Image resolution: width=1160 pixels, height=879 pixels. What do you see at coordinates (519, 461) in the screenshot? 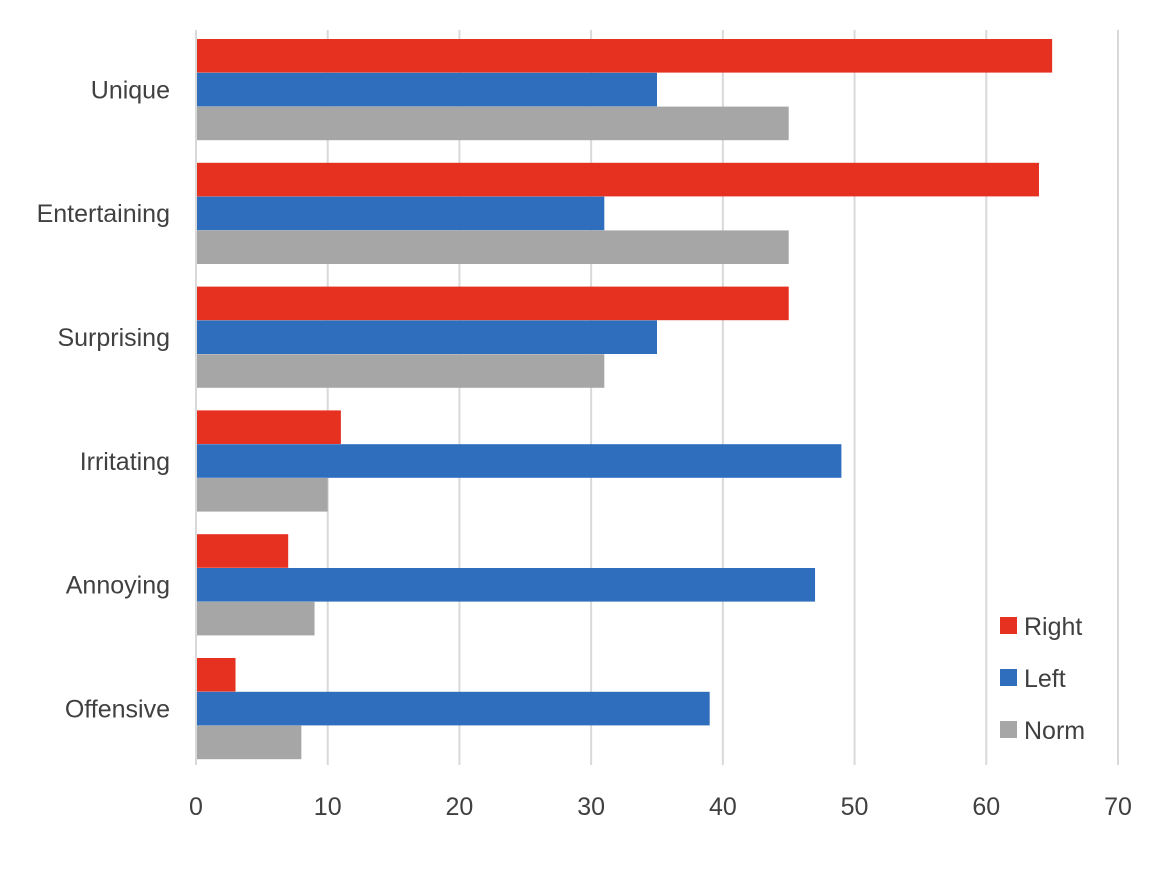
I see `bar-left-irritating` at bounding box center [519, 461].